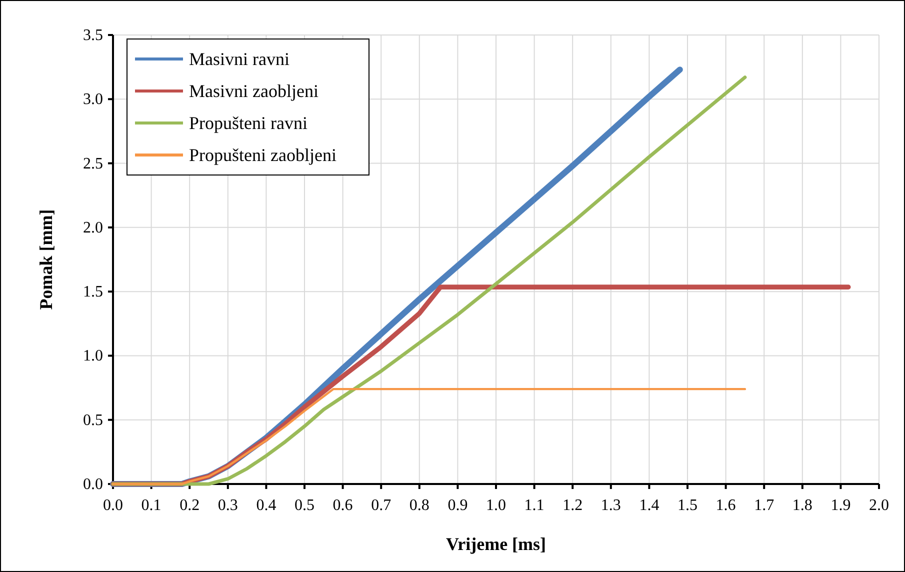 Image resolution: width=905 pixels, height=572 pixels. I want to click on y-tick-label: 2.0, so click(93, 227).